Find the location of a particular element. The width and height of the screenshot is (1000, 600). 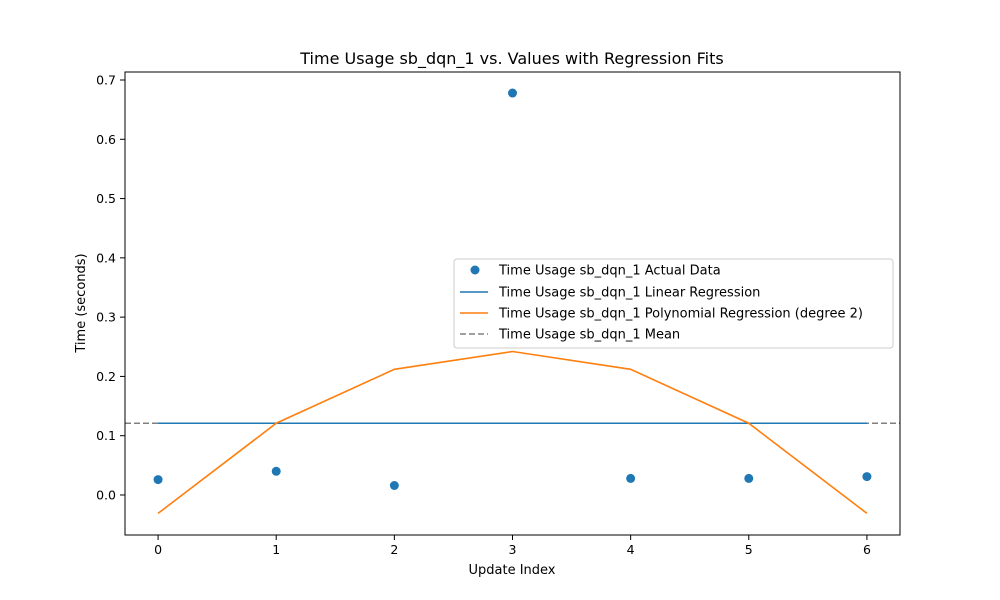

y-tick-label: 0.0 is located at coordinates (106, 494).